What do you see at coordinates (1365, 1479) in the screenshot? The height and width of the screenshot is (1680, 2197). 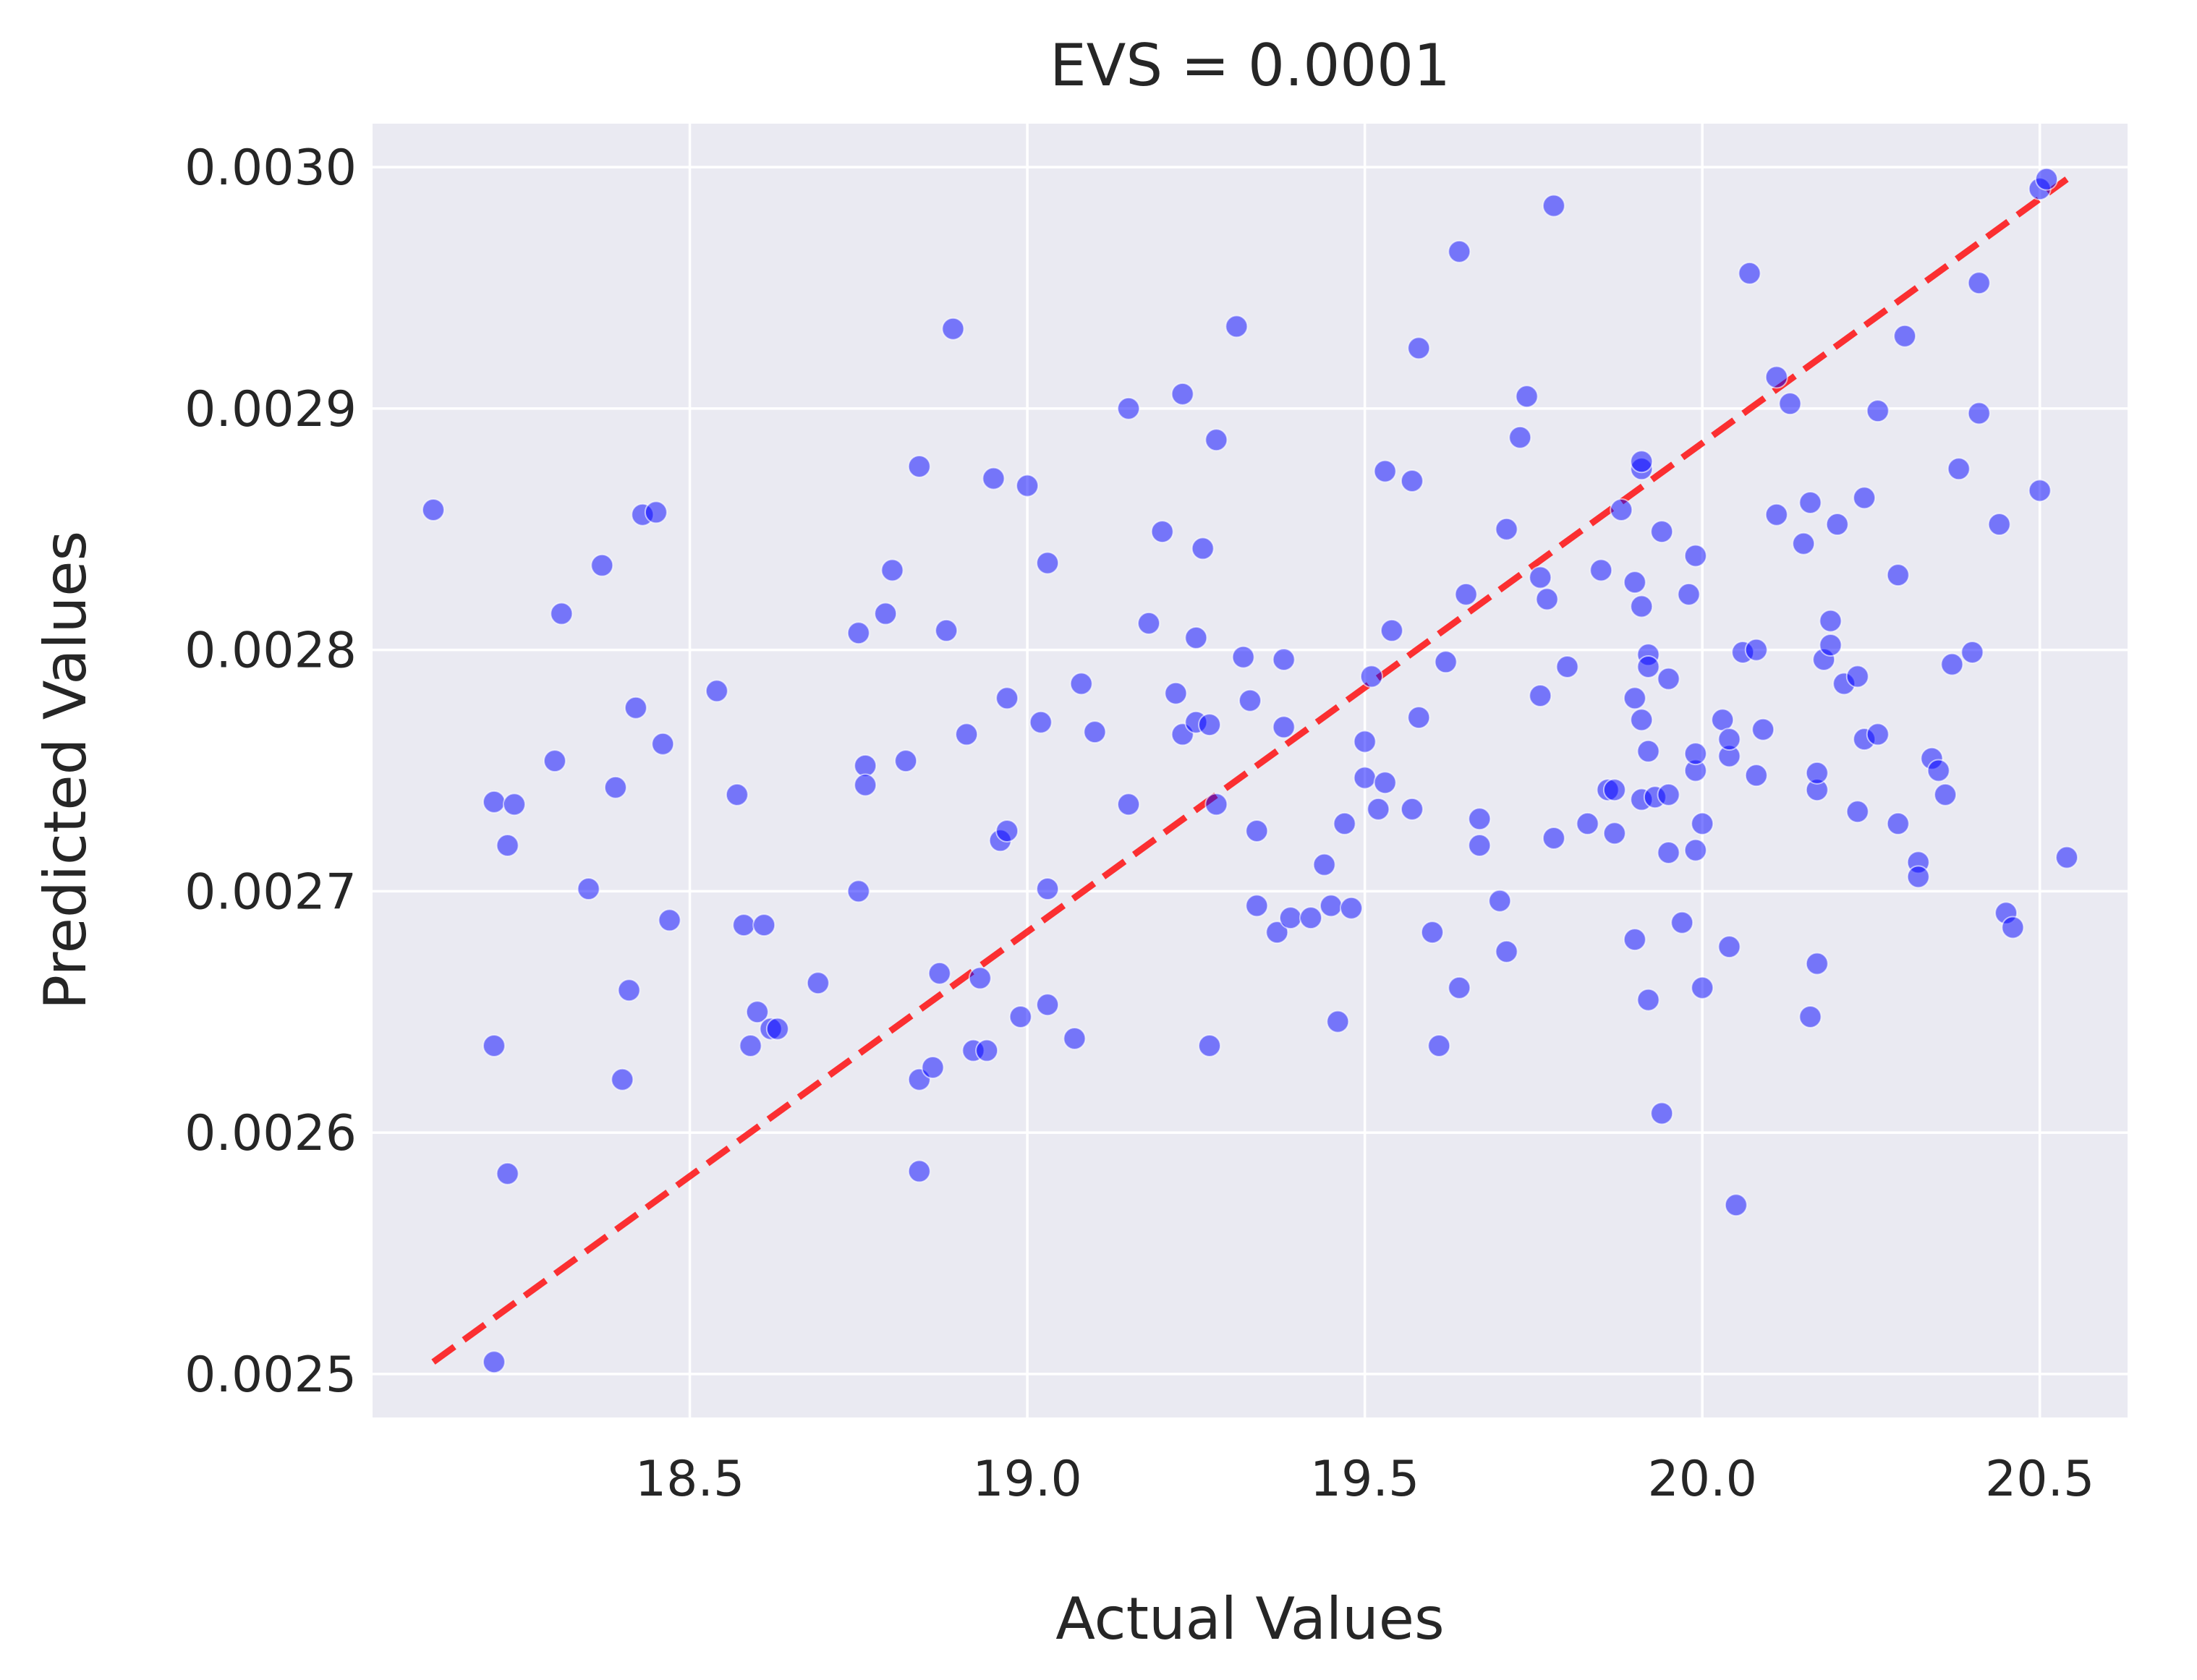 I see `x-tick-labels: 18.5 19.0 19.5 20.0 20.5` at bounding box center [1365, 1479].